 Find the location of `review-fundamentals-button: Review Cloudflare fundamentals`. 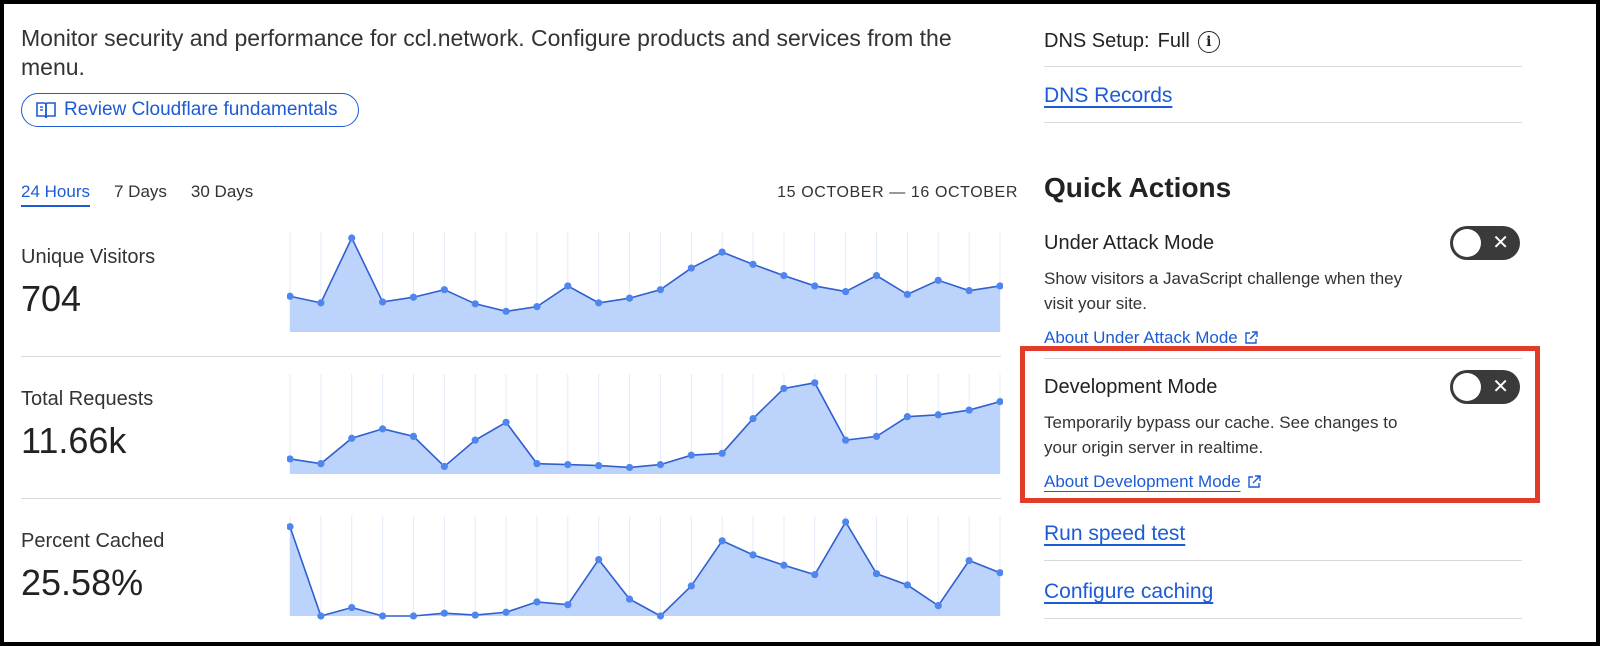

review-fundamentals-button: Review Cloudflare fundamentals is located at coordinates (190, 110).